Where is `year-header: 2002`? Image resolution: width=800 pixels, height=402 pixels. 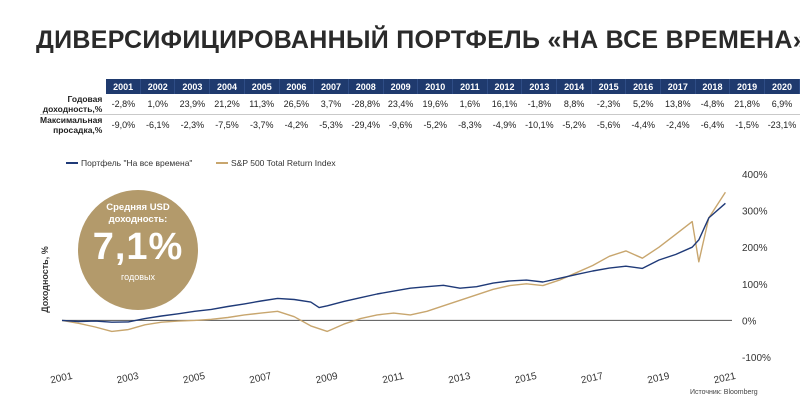
year-header: 2002 is located at coordinates (158, 86).